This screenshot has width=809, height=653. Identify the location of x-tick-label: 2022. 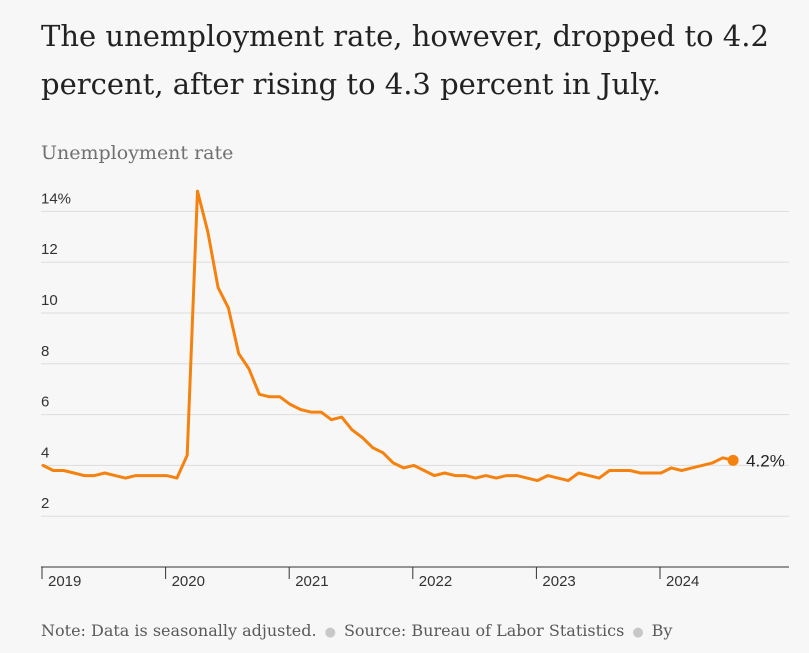
(435, 581).